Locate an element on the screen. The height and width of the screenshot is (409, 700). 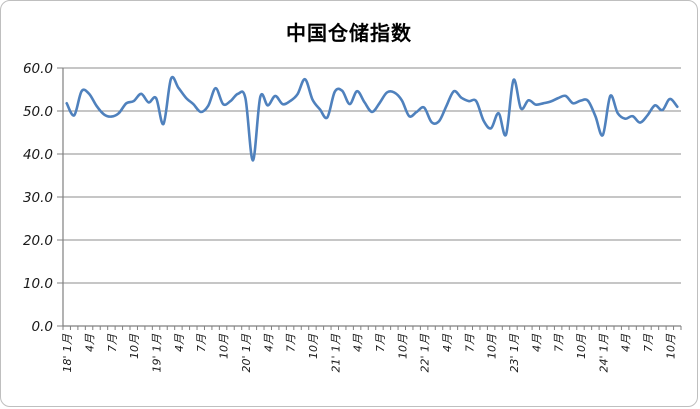
x-axis-tick-label: 19' 1月 is located at coordinates (157, 353).